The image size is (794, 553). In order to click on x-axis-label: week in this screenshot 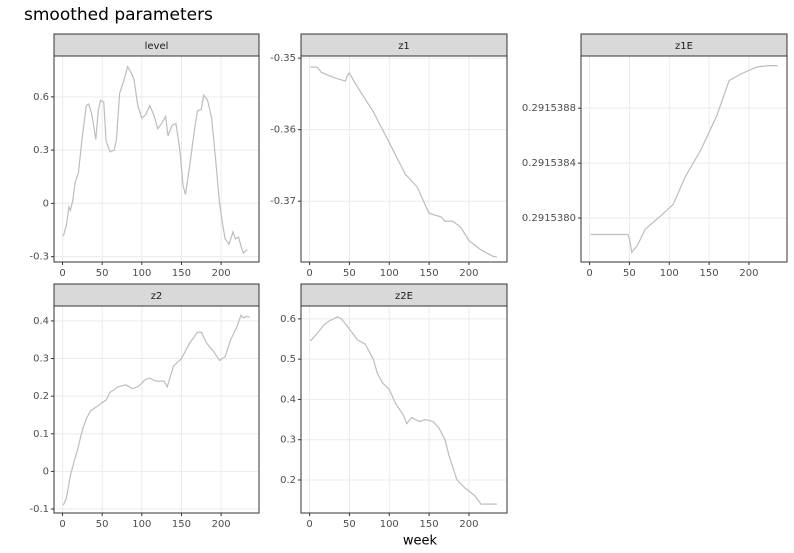, I will do `click(420, 541)`.